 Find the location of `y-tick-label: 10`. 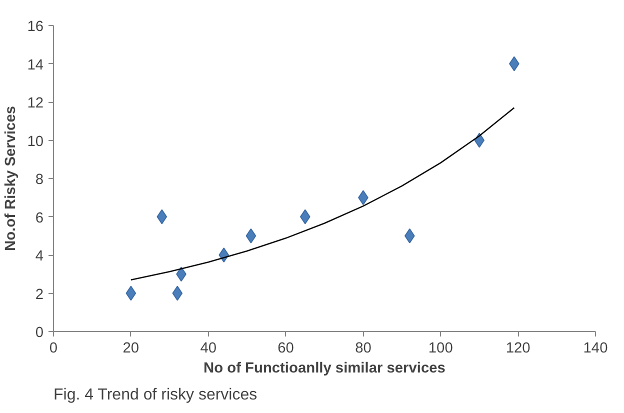

y-tick-label: 10 is located at coordinates (35, 142).